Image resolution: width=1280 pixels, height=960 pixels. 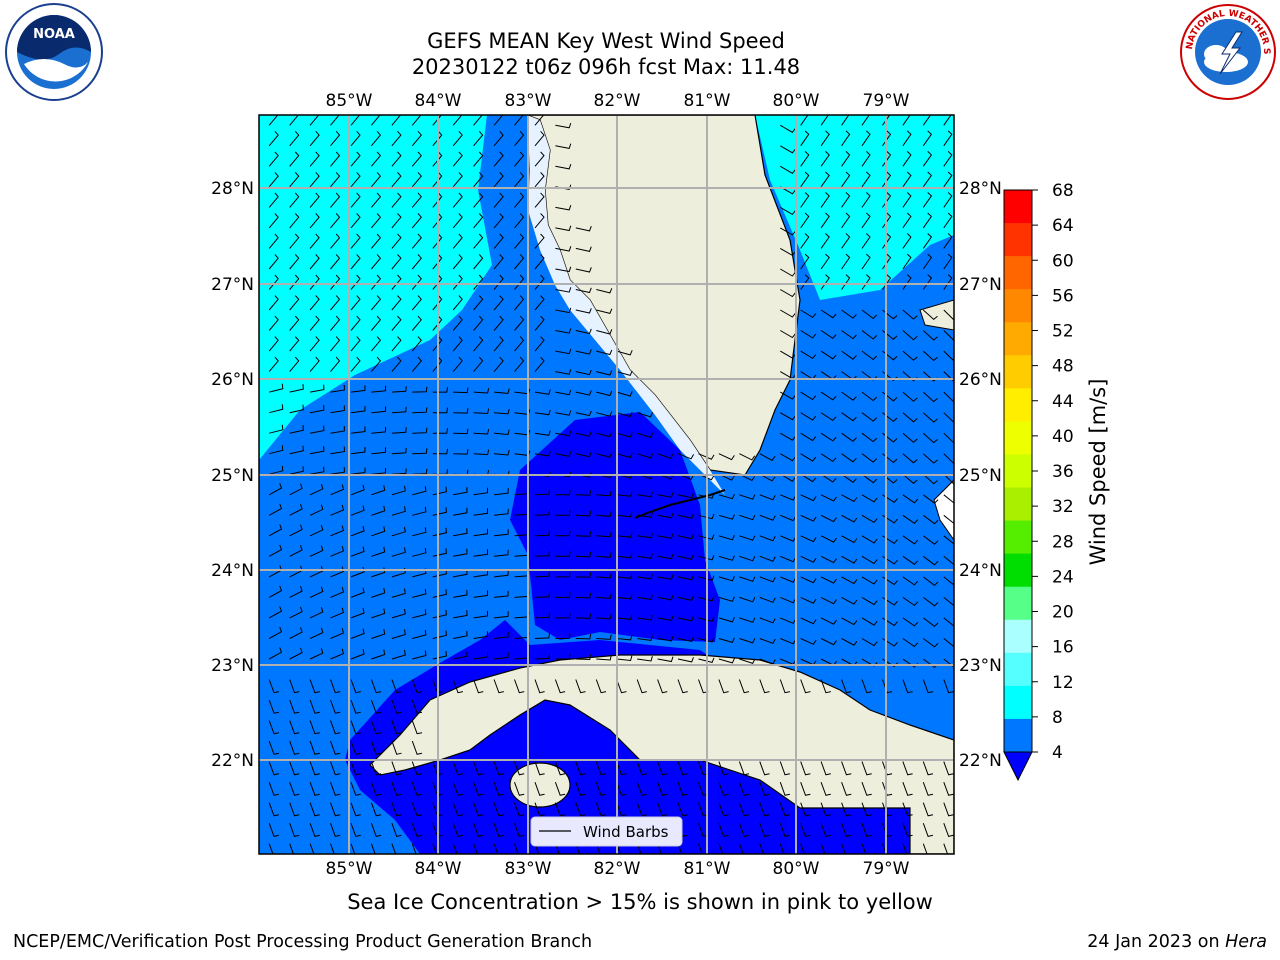 What do you see at coordinates (1063, 507) in the screenshot?
I see `colorbar-tick-label: 32` at bounding box center [1063, 507].